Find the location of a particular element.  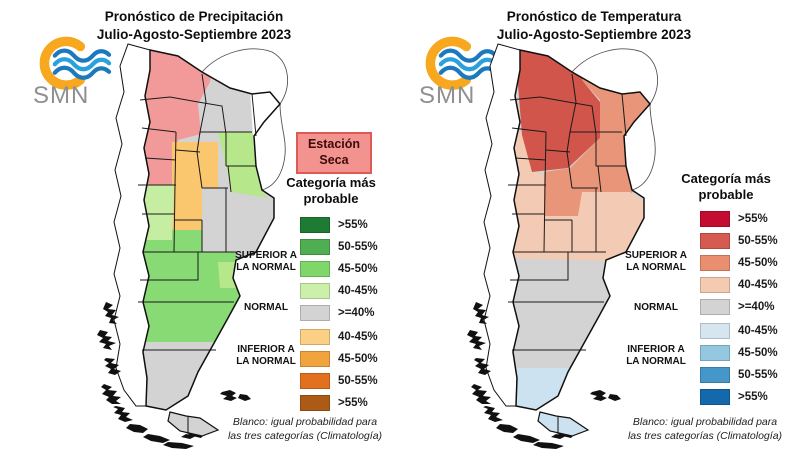

temp-legend-title: Categoría más probable is located at coordinates (726, 186).